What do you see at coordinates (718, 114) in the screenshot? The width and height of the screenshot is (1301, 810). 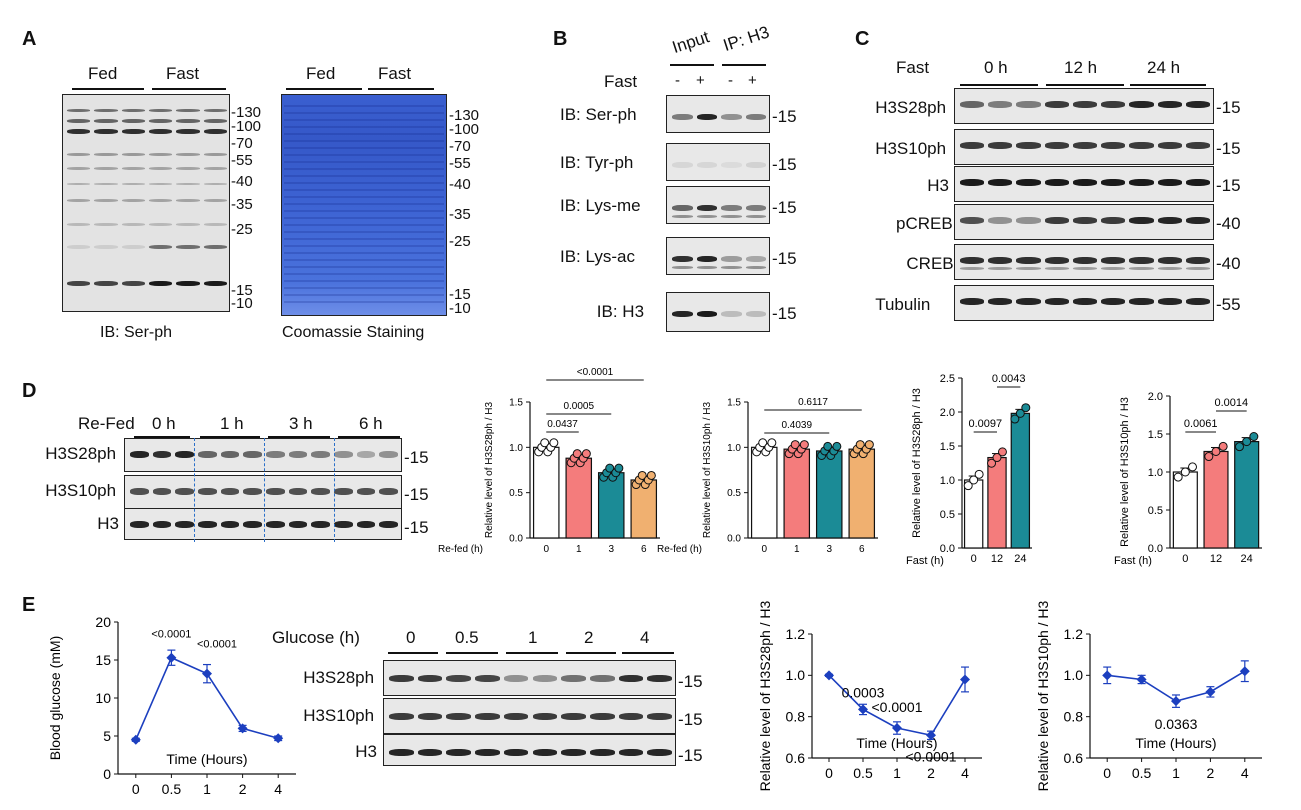 I see `panel-b-blot-row` at bounding box center [718, 114].